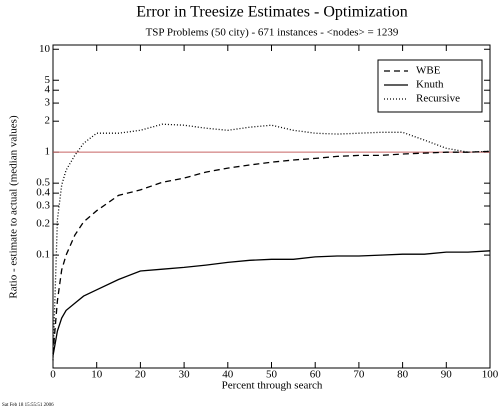  I want to click on x-tick-label: 90, so click(447, 375).